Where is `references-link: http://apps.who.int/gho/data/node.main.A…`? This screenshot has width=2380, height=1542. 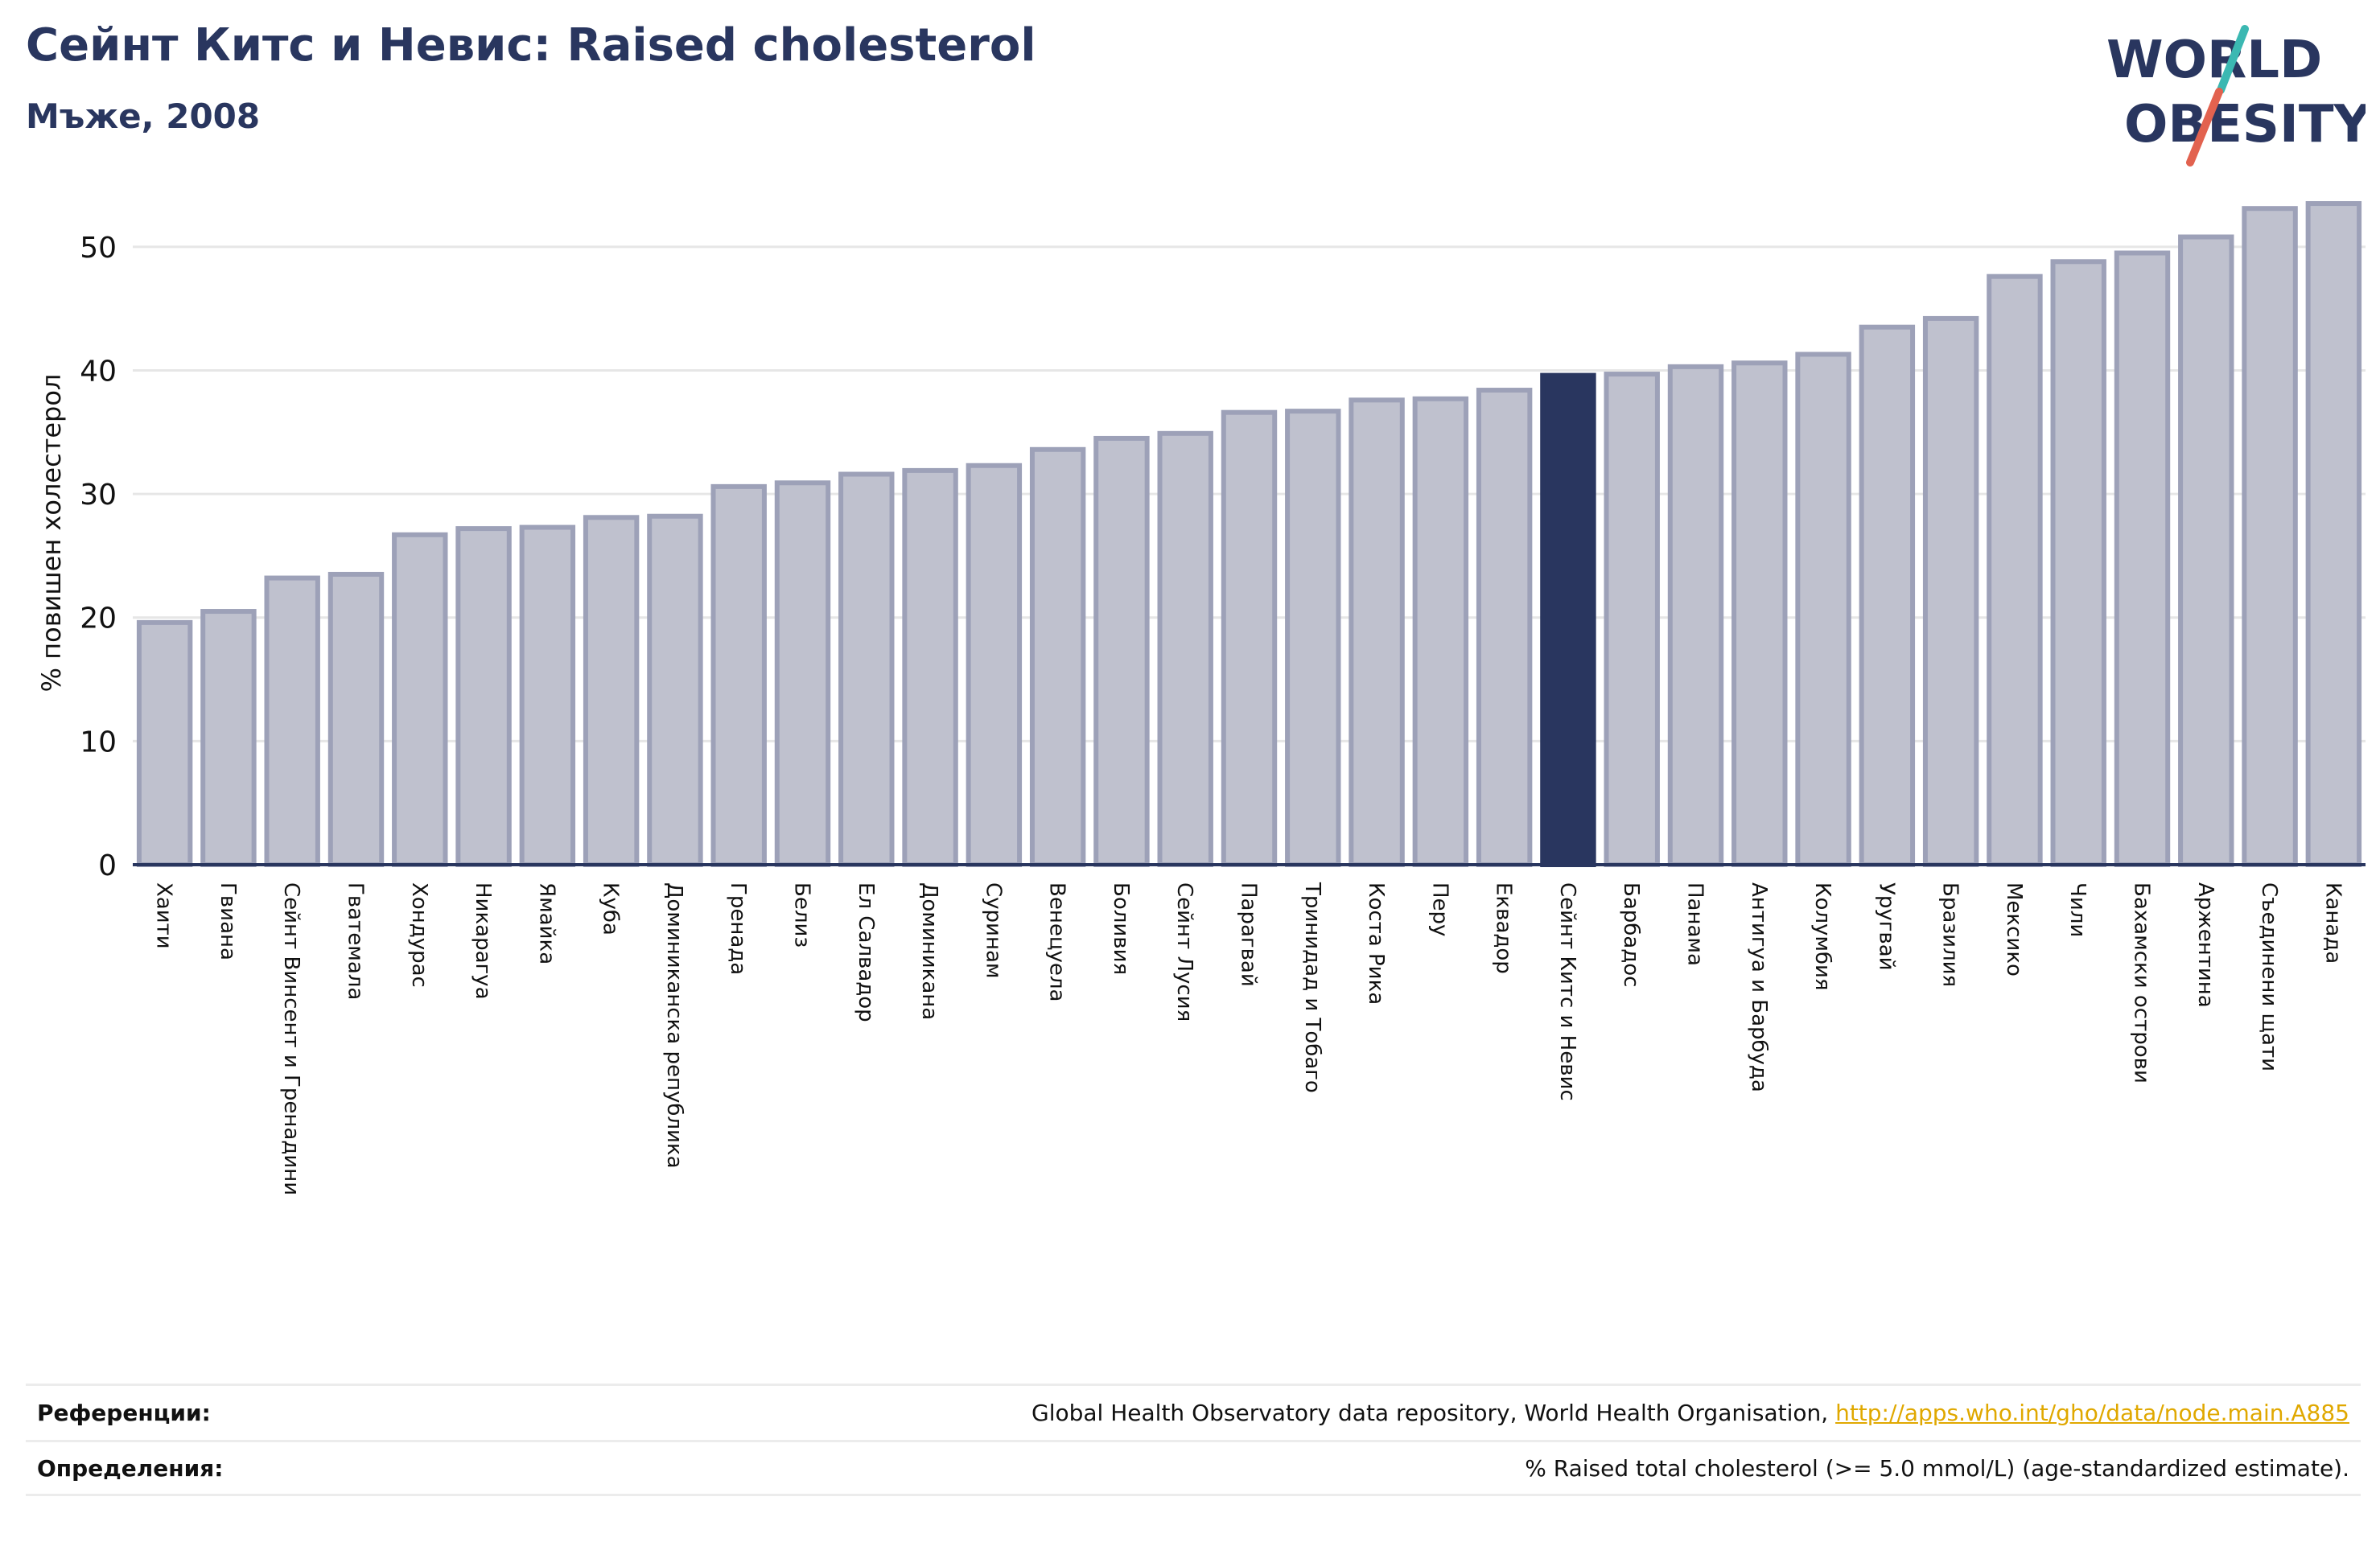 references-link: http://apps.who.int/gho/data/node.main.A… is located at coordinates (2092, 1413).